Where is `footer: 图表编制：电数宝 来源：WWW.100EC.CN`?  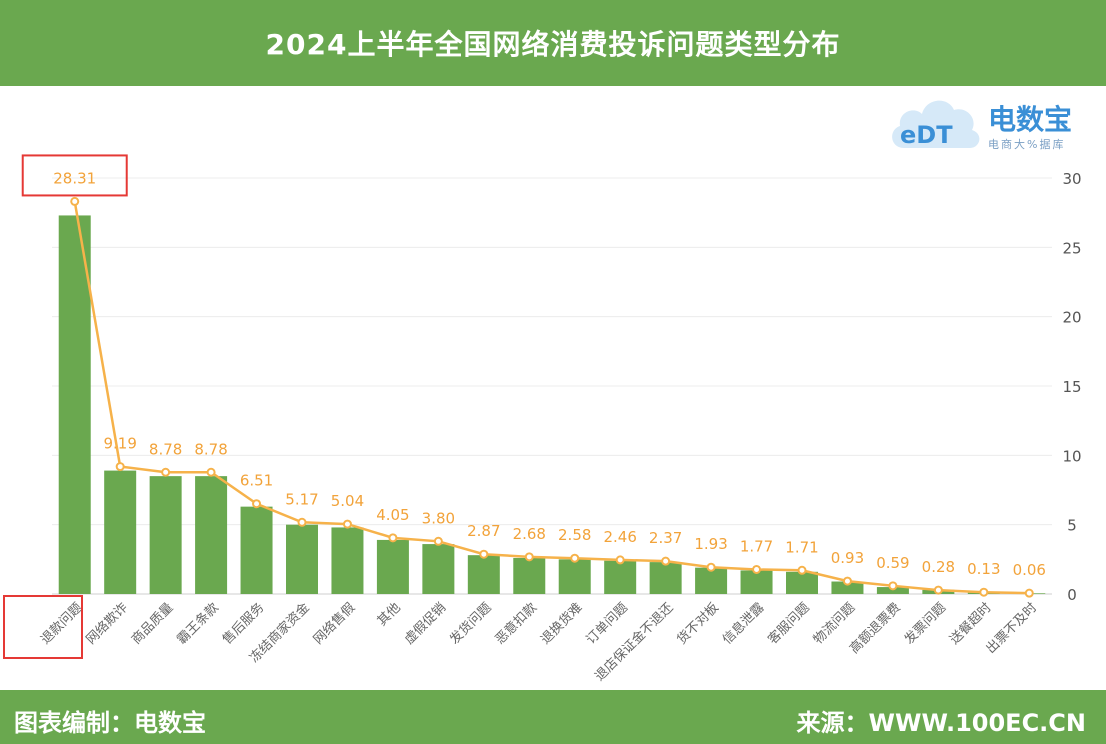
footer: 图表编制：电数宝 来源：WWW.100EC.CN is located at coordinates (553, 717).